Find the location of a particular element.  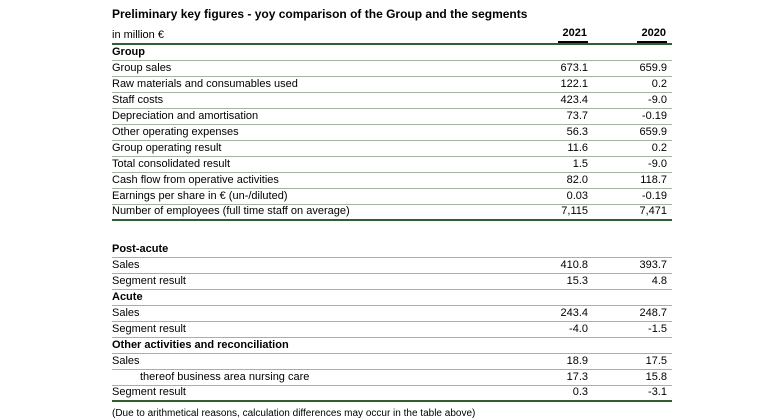

unit-label: in million € is located at coordinates (138, 35).